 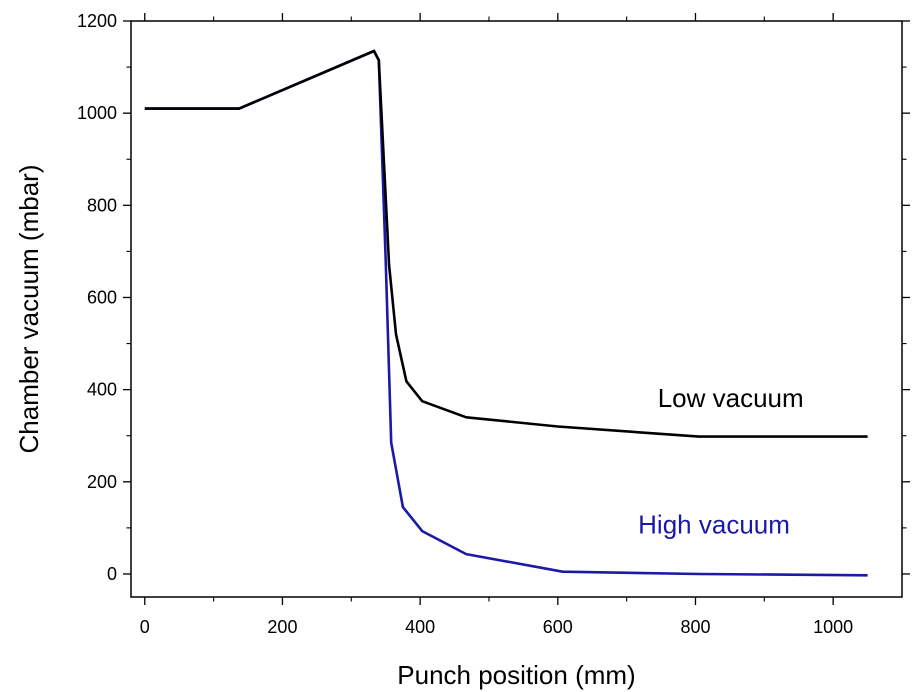 I want to click on y-tick-label: 600, so click(x=102, y=297).